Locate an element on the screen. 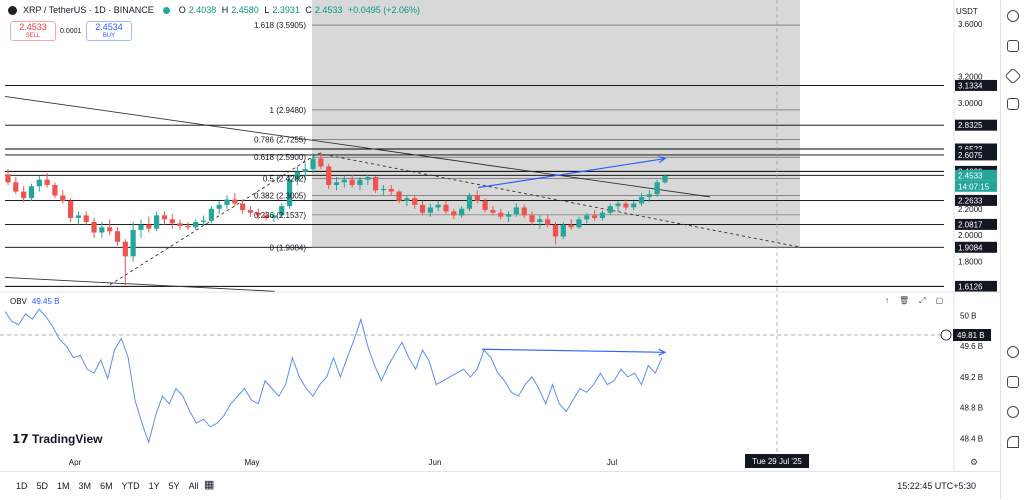  calendar-icon is located at coordinates (1013, 382).